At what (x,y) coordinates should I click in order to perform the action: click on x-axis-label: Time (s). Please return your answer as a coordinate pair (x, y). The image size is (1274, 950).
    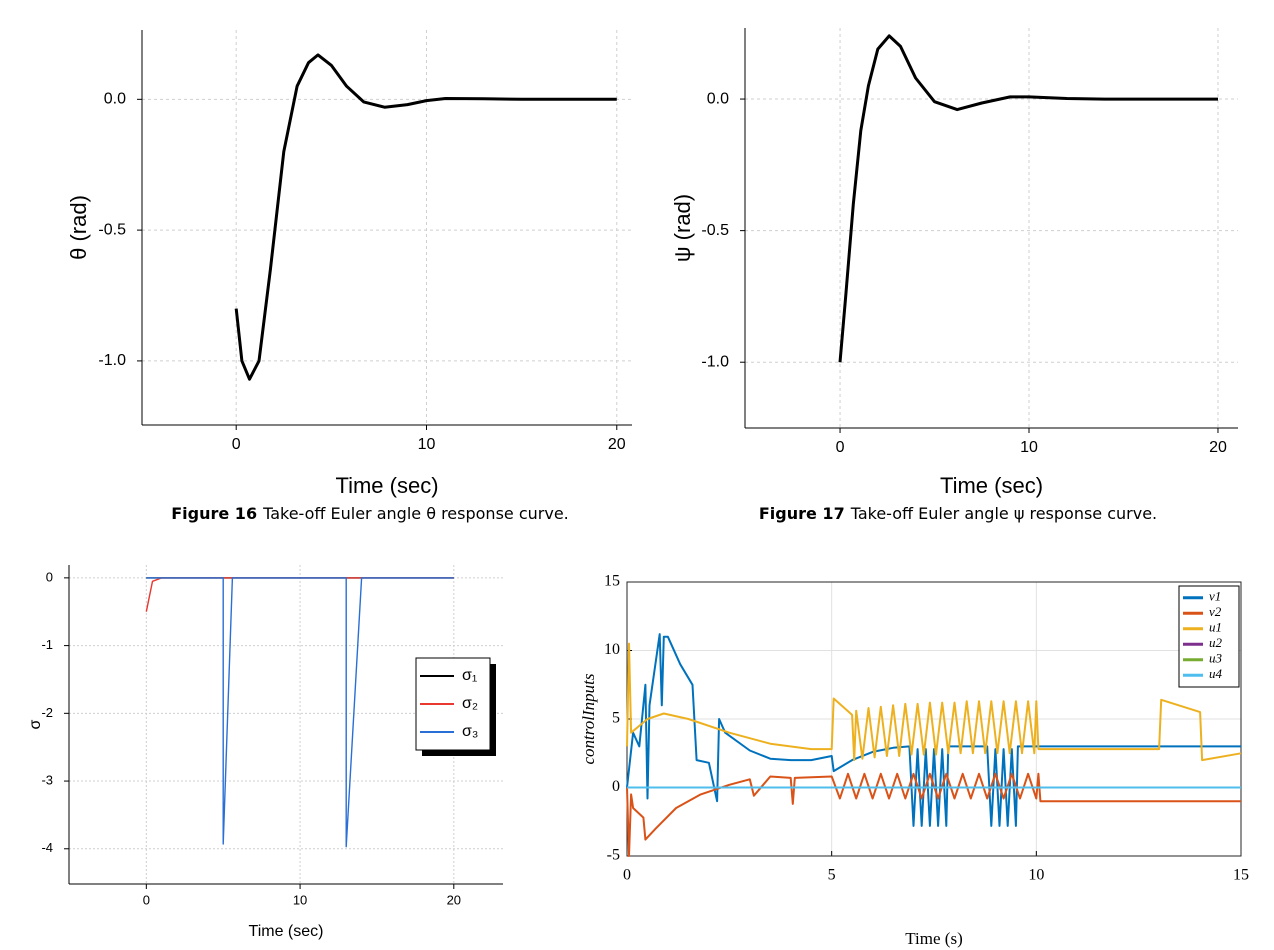
    Looking at the image, I should click on (933, 938).